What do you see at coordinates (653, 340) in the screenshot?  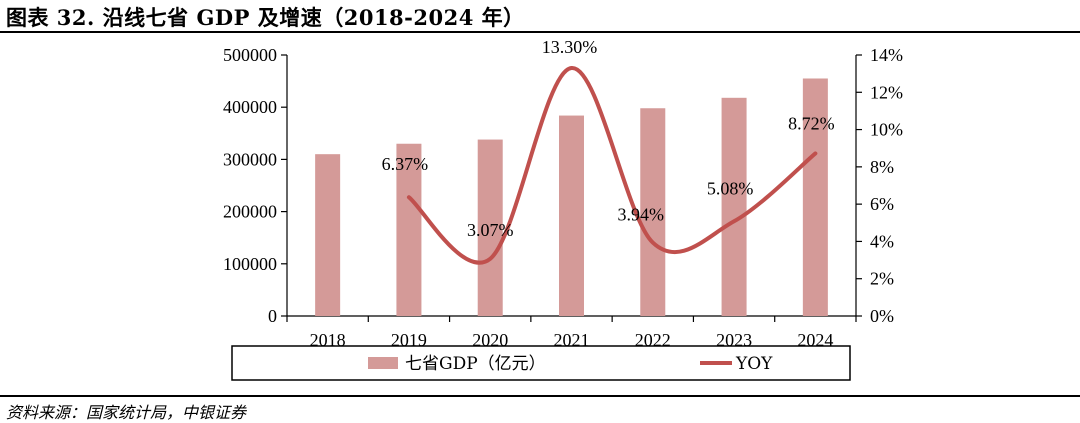 I see `x-tick-label: 2022` at bounding box center [653, 340].